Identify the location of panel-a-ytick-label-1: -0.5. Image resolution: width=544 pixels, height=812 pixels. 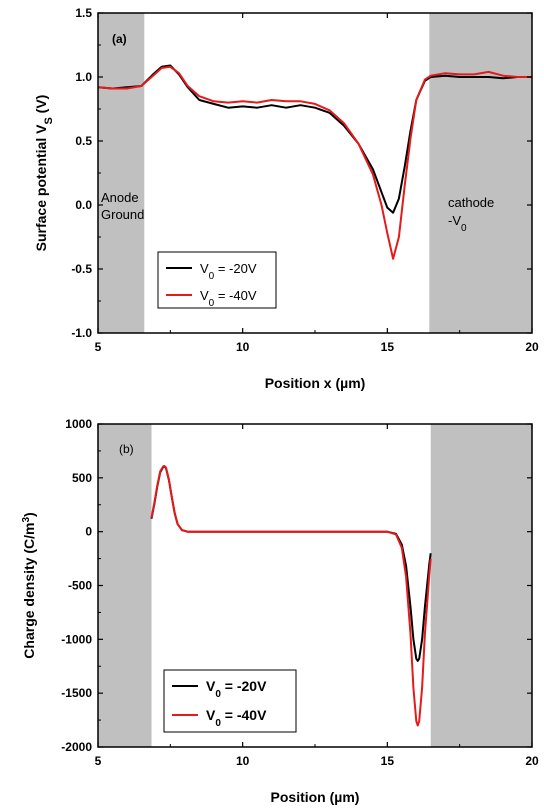
(81, 269).